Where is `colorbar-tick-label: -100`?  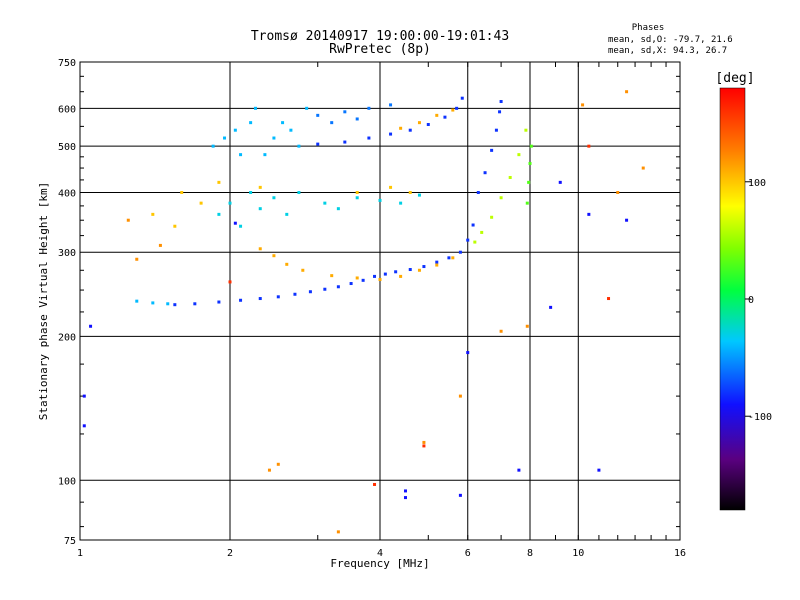 colorbar-tick-label: -100 is located at coordinates (760, 417).